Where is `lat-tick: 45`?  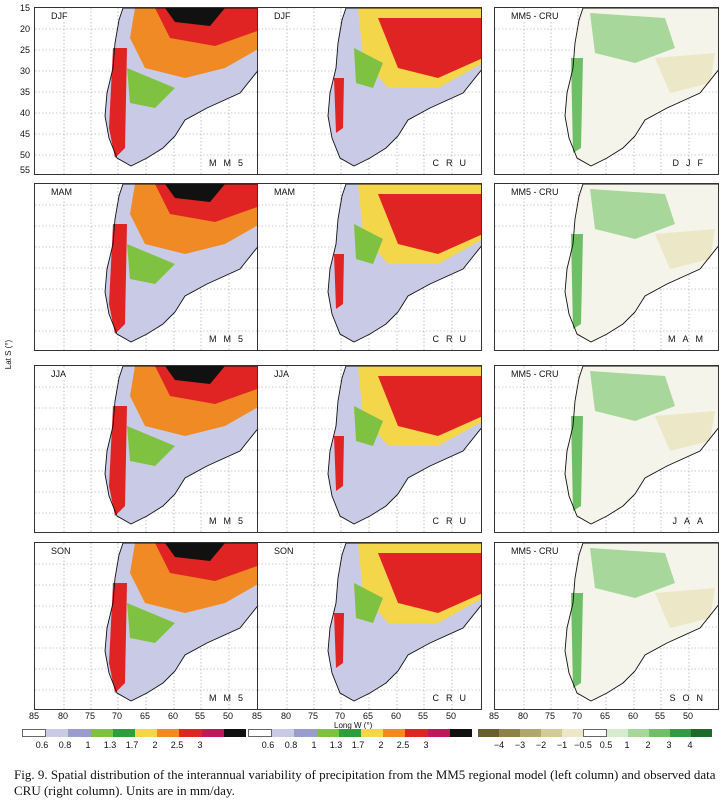
lat-tick: 45 is located at coordinates (24, 134).